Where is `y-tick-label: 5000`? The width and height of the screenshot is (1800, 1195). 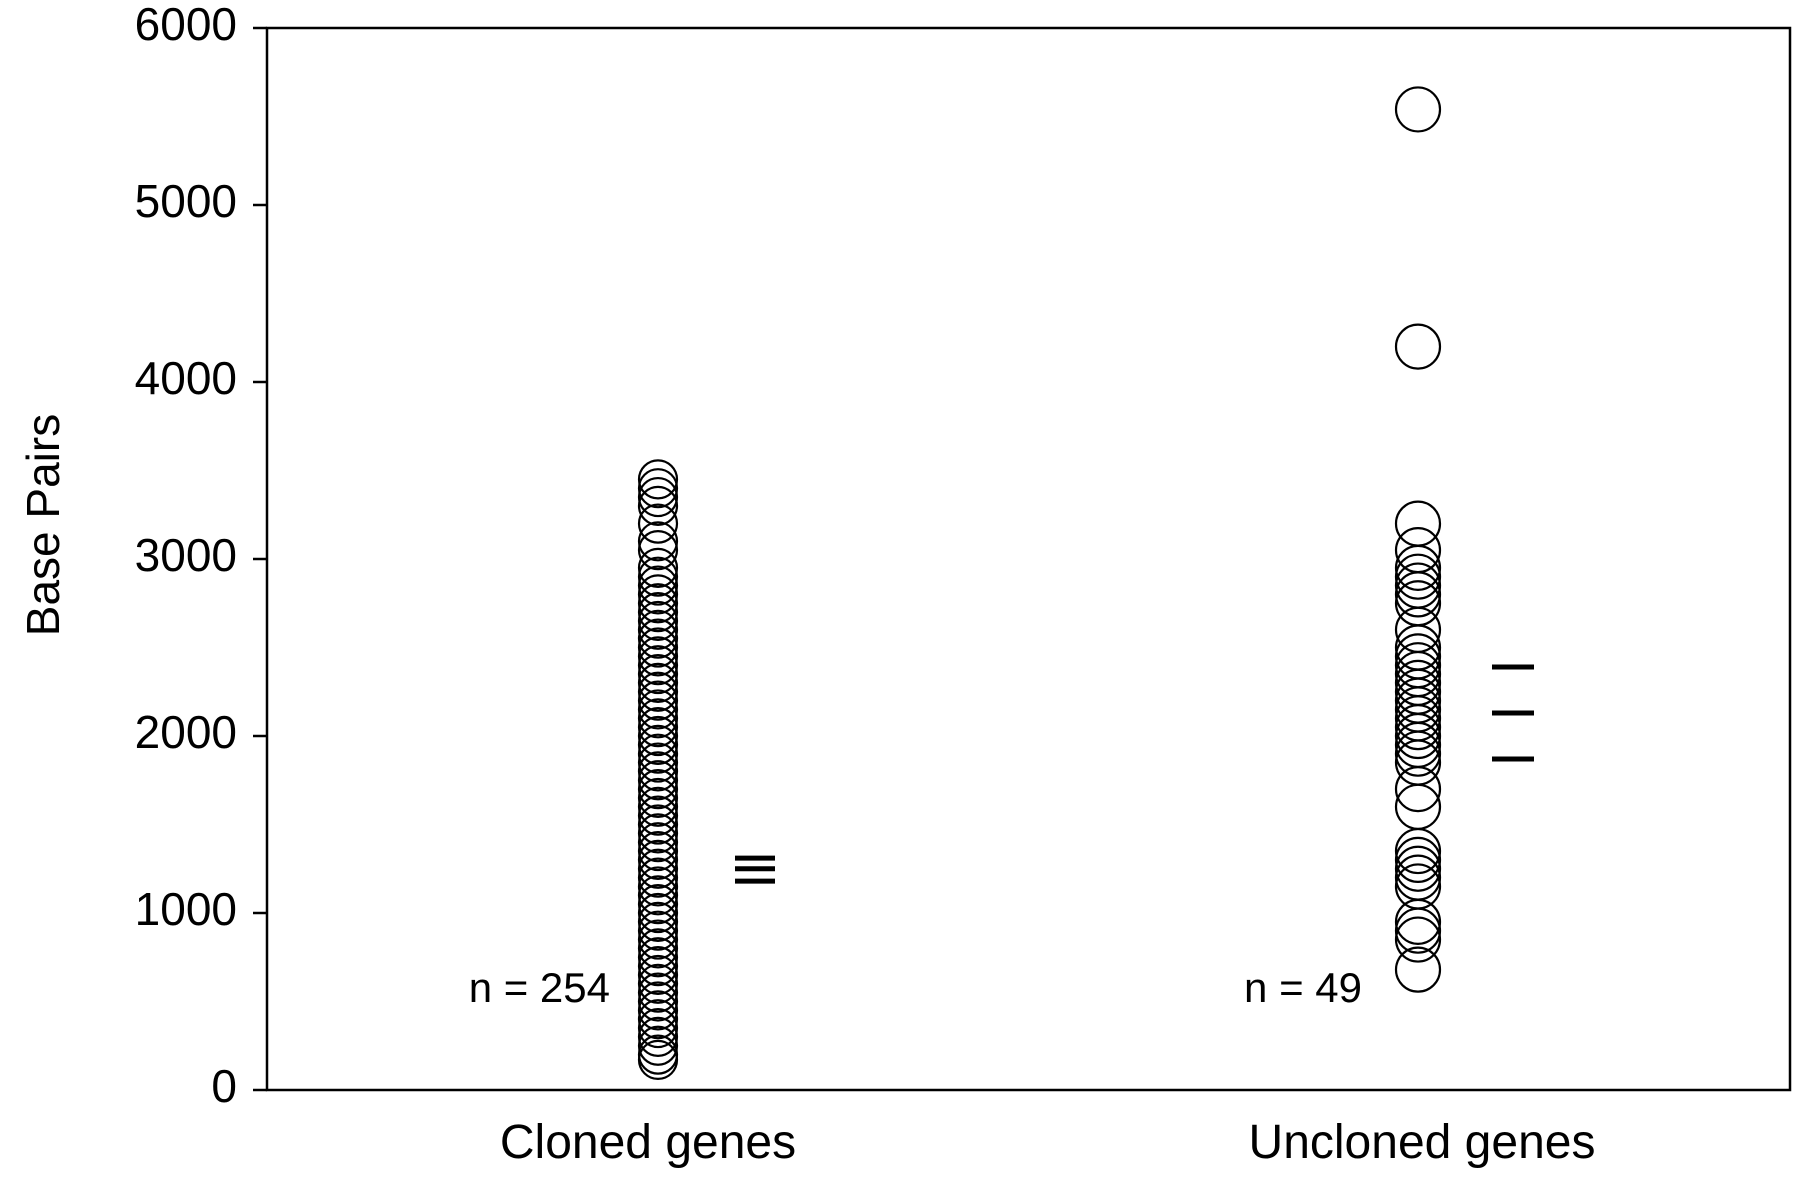
y-tick-label: 5000 is located at coordinates (186, 201).